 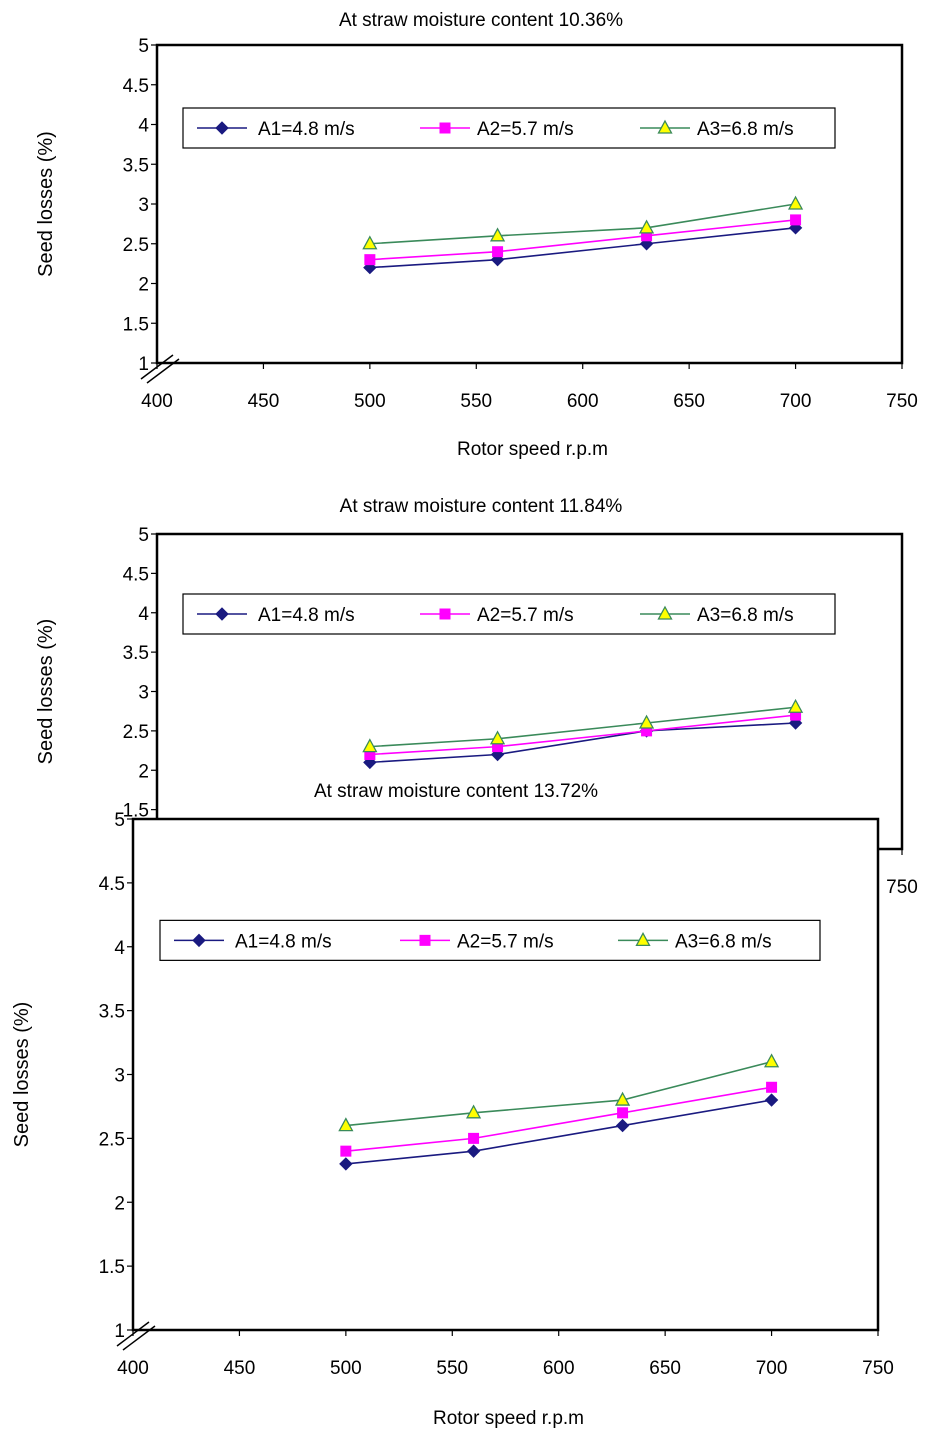 What do you see at coordinates (689, 401) in the screenshot?
I see `x-tick-label: 650` at bounding box center [689, 401].